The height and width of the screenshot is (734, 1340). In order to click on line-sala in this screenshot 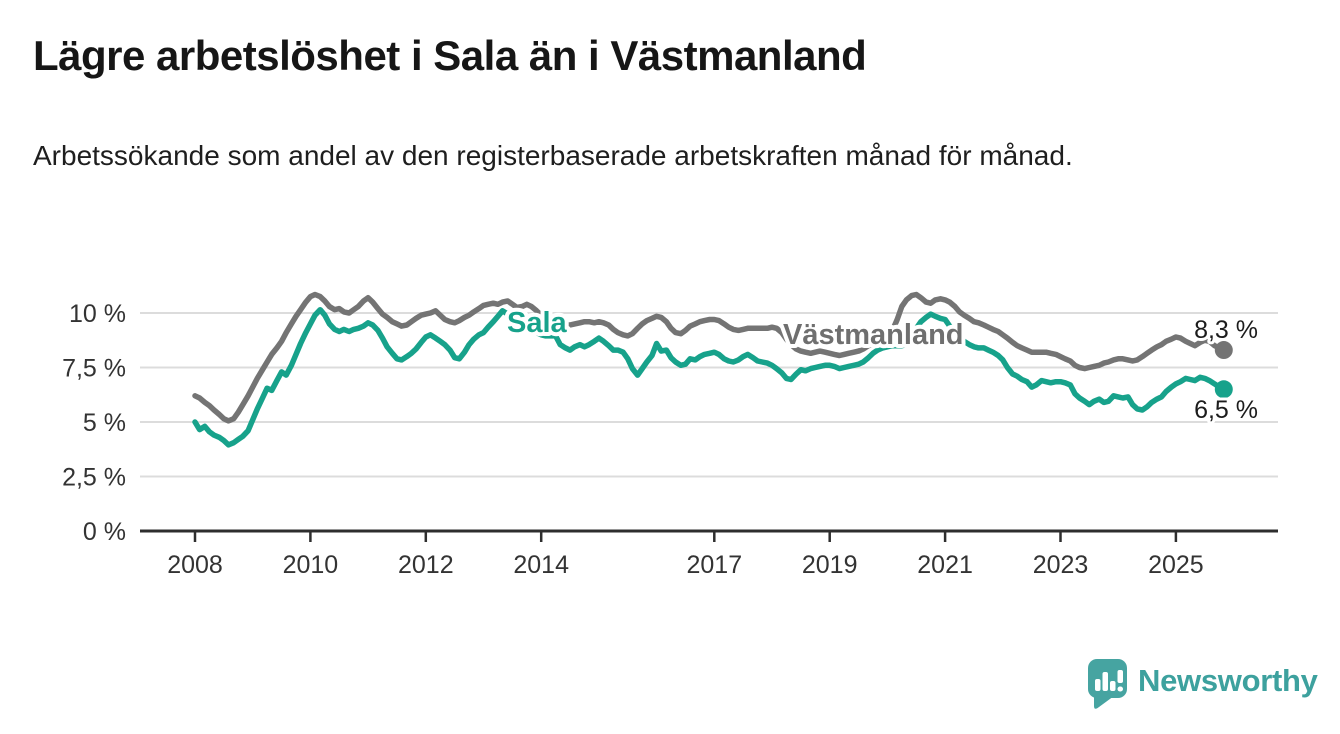, I will do `click(709, 377)`.